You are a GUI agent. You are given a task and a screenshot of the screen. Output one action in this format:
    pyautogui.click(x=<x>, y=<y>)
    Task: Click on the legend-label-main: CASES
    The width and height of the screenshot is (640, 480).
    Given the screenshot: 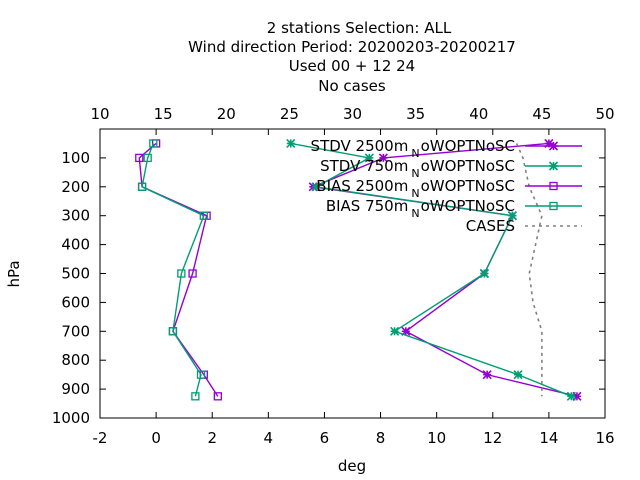 What is the action you would take?
    pyautogui.click(x=490, y=226)
    